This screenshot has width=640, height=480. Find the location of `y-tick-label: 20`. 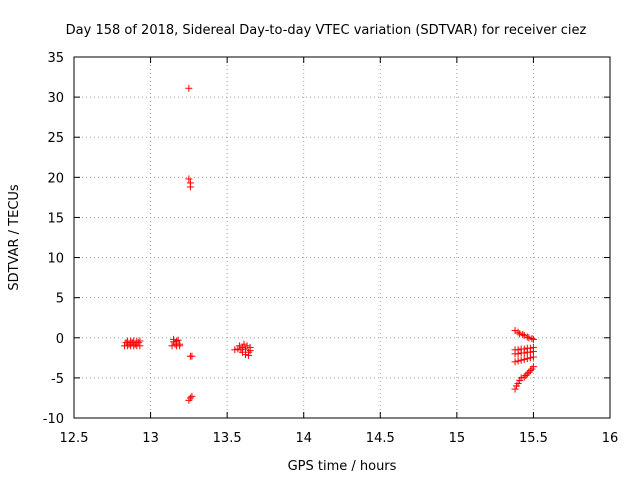

y-tick-label: 20 is located at coordinates (55, 178).